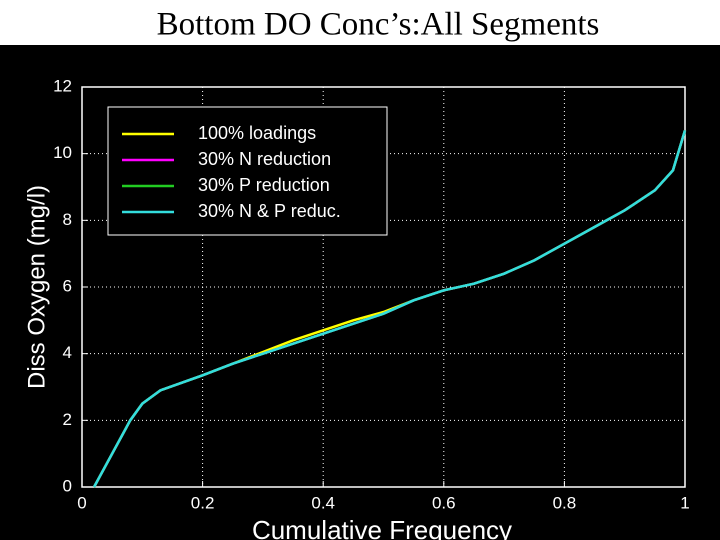 This screenshot has height=540, width=720. What do you see at coordinates (378, 25) in the screenshot?
I see `slide-title: Bottom DO Conc’s:All Segments` at bounding box center [378, 25].